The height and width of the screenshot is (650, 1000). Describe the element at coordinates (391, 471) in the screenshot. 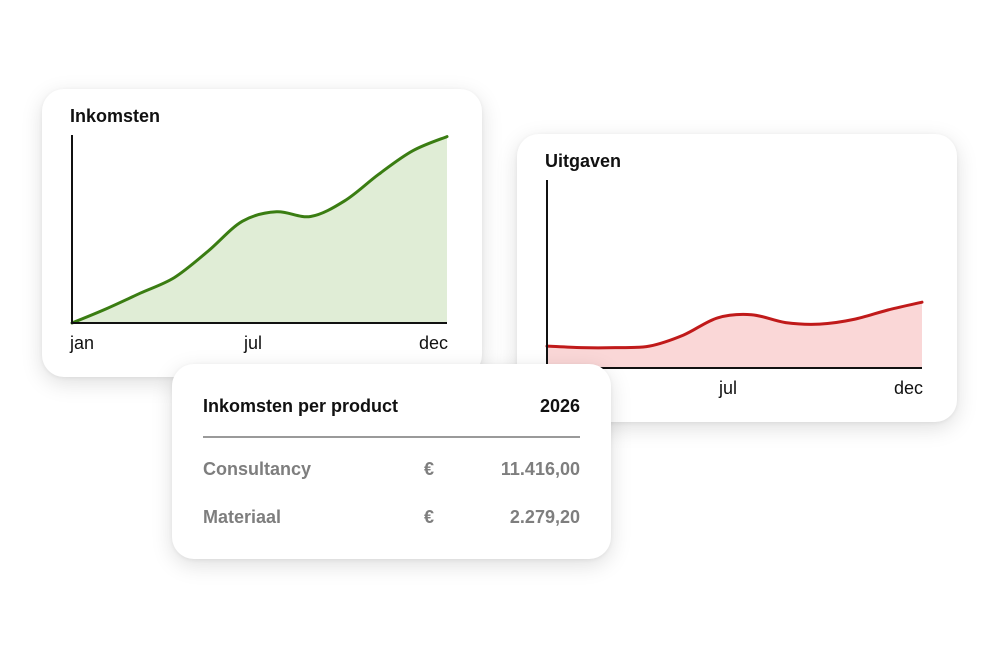

I see `table-row: Consultancy € 11.416,00` at that location.